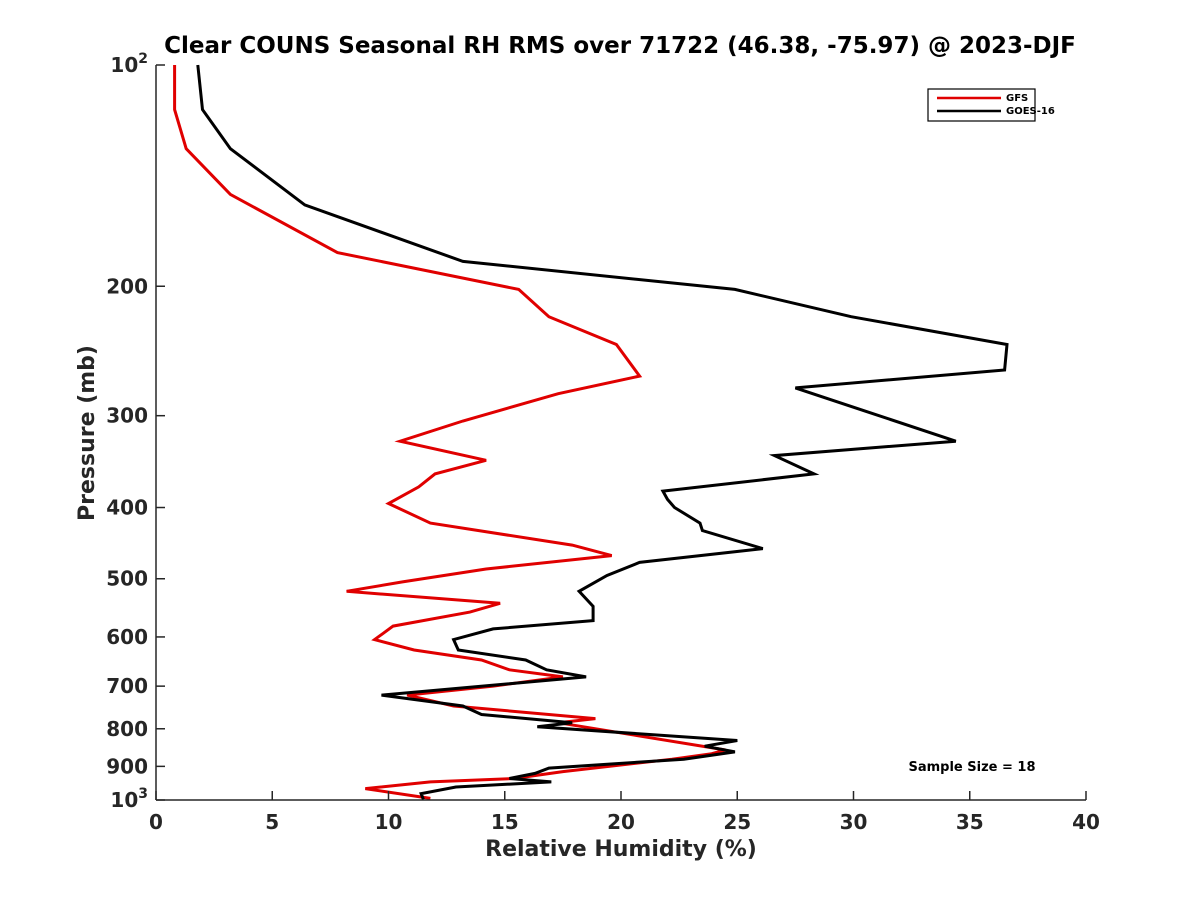 Image resolution: width=1200 pixels, height=900 pixels. I want to click on y-tick-label: 800, so click(127, 729).